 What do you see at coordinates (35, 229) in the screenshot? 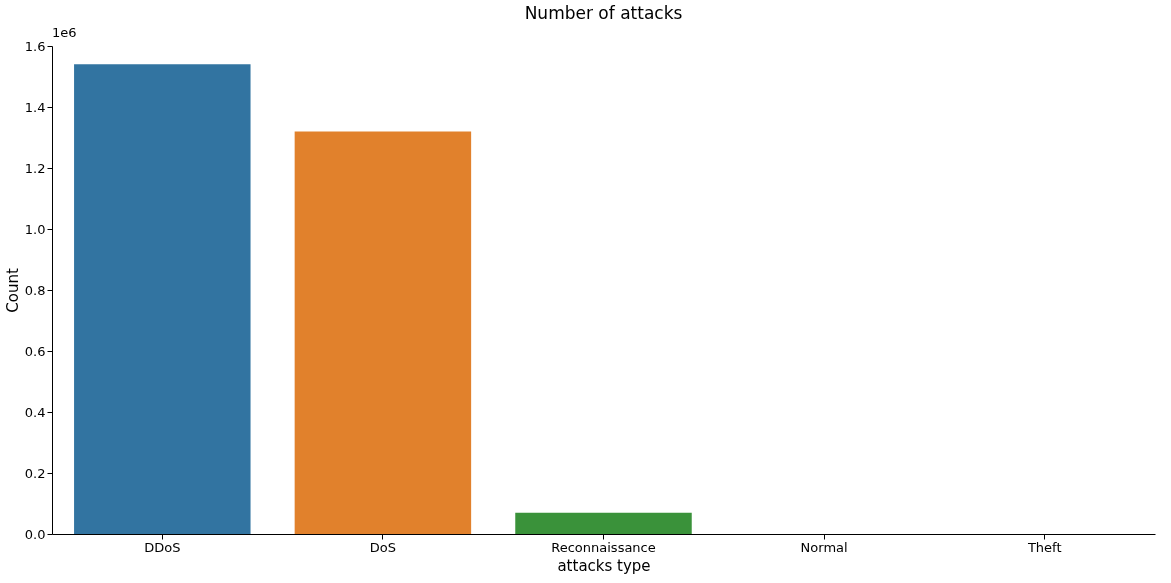
I see `y-tick-label: 1.0` at bounding box center [35, 229].